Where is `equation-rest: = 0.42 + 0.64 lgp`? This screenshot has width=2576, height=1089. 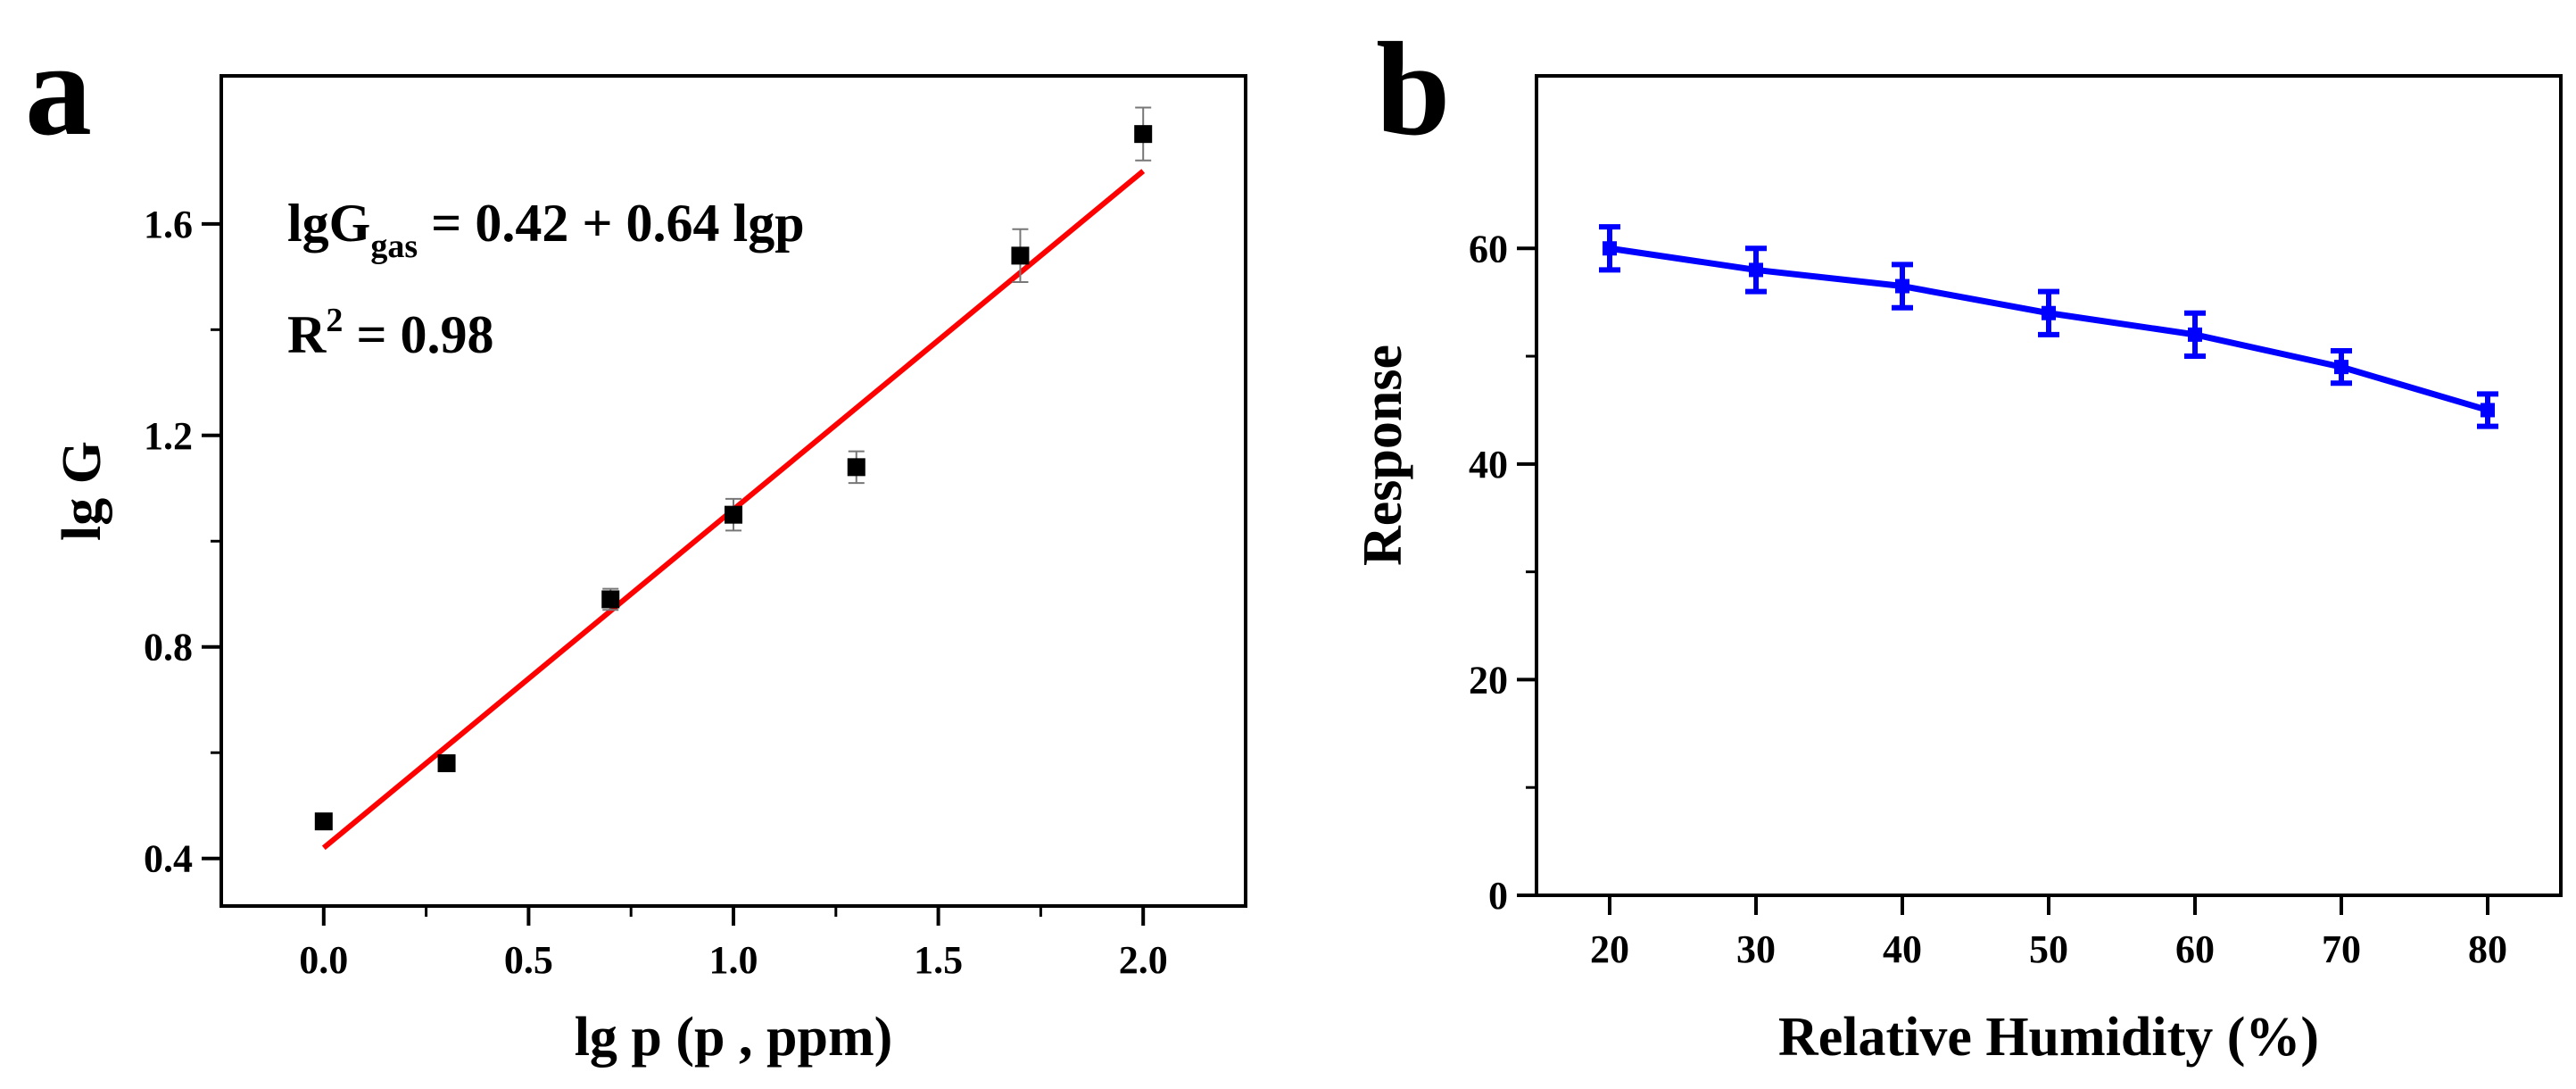
equation-rest: = 0.42 + 0.64 lgp is located at coordinates (611, 224).